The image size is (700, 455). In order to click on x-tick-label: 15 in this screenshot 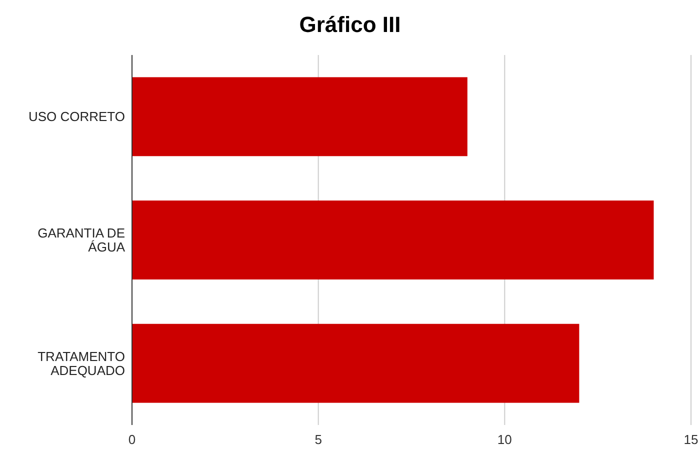, I will do `click(691, 440)`.